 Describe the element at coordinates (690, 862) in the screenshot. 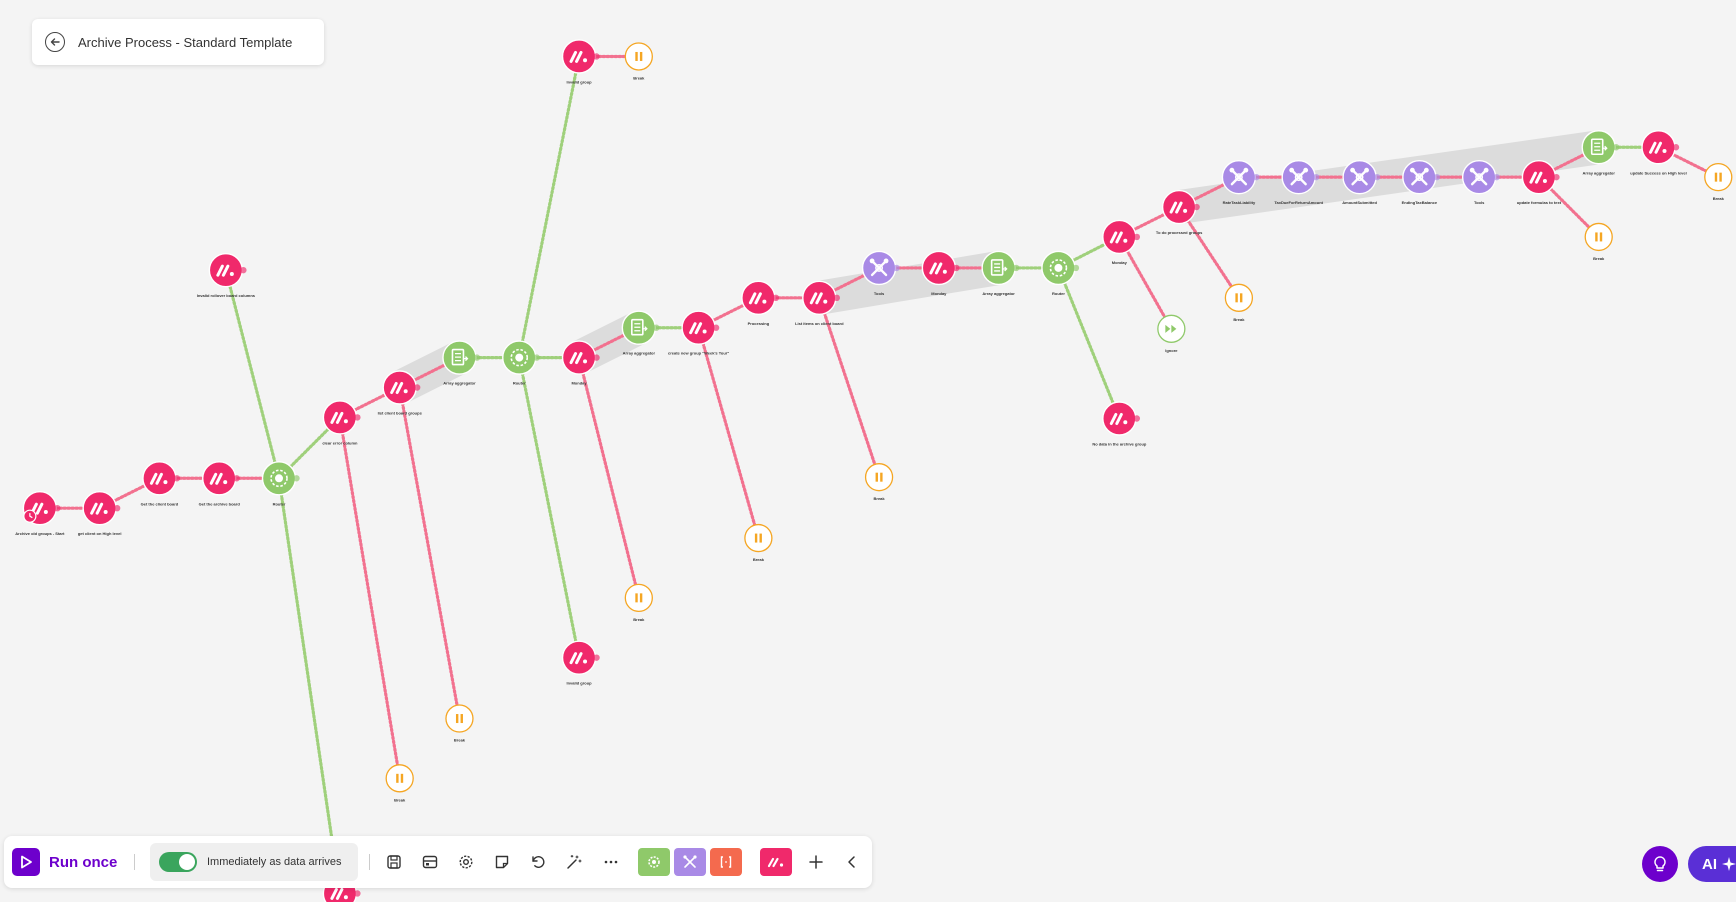

I see `tools-button` at that location.